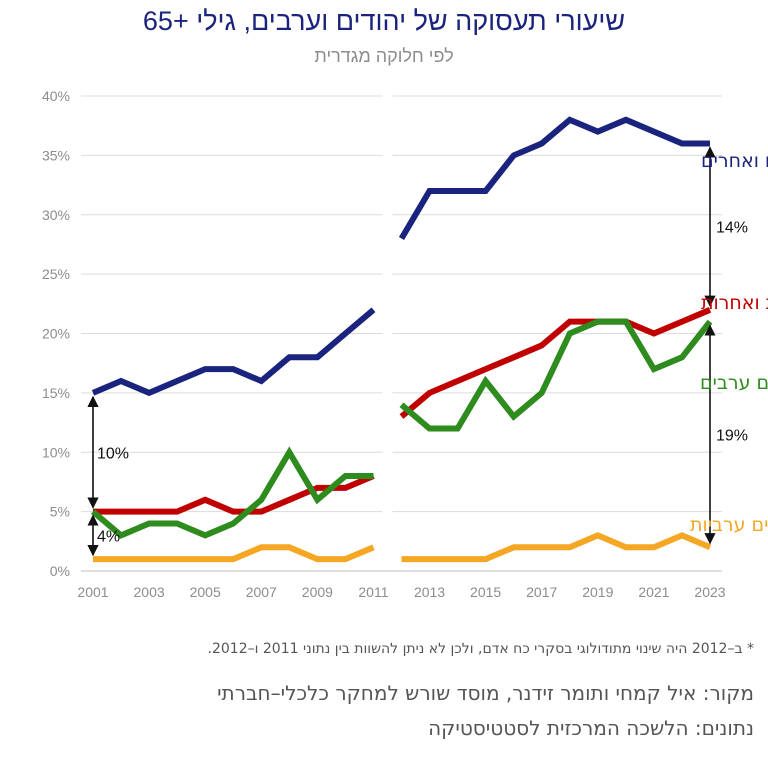 The image size is (768, 768). What do you see at coordinates (108, 536) in the screenshot?
I see `difference-label: 4%` at bounding box center [108, 536].